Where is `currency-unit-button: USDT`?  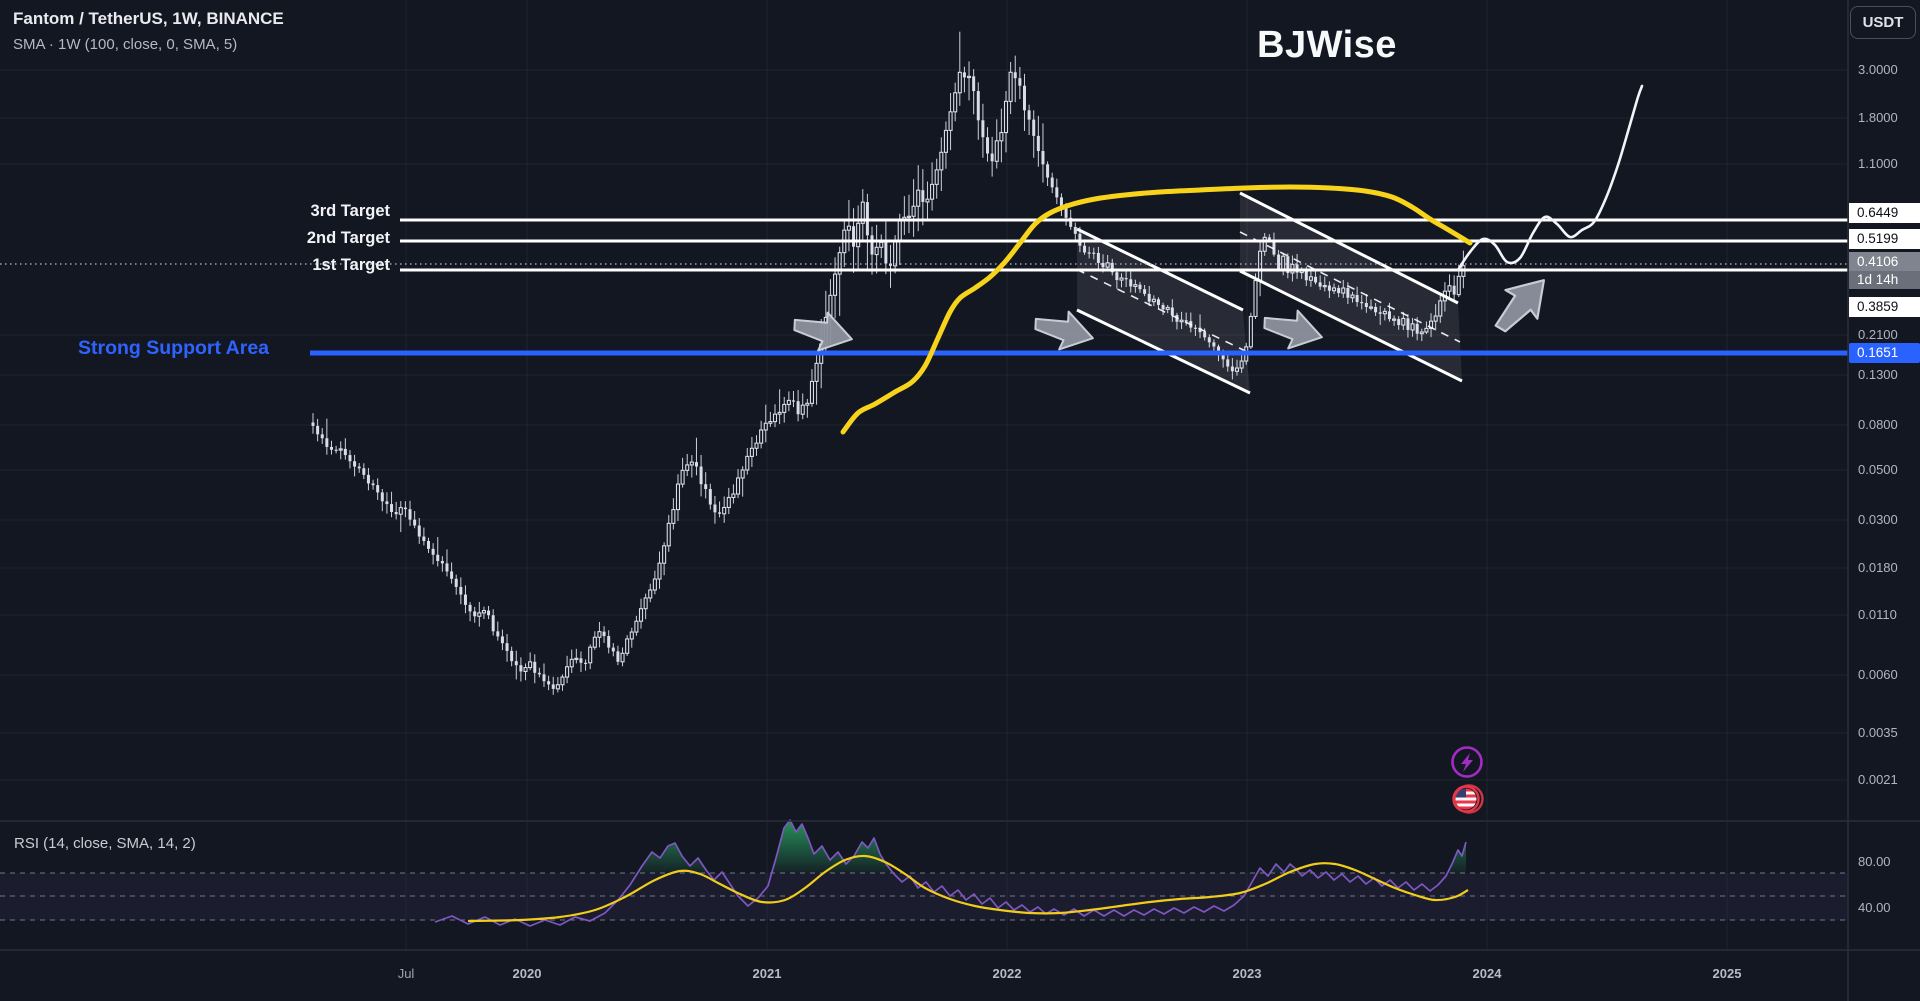
currency-unit-button: USDT is located at coordinates (1883, 22).